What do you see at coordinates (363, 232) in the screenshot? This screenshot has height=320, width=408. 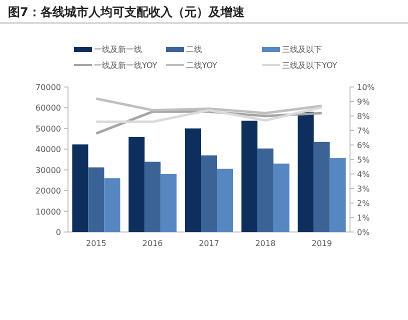 I see `y2-tick-label: 0%` at bounding box center [363, 232].